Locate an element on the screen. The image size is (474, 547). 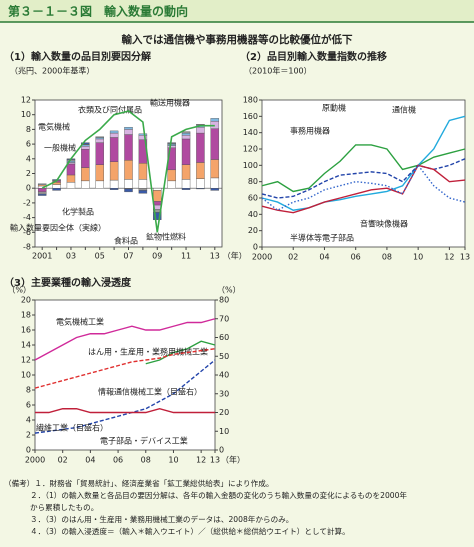
y2-tick-label: 0 is located at coordinates (221, 450).